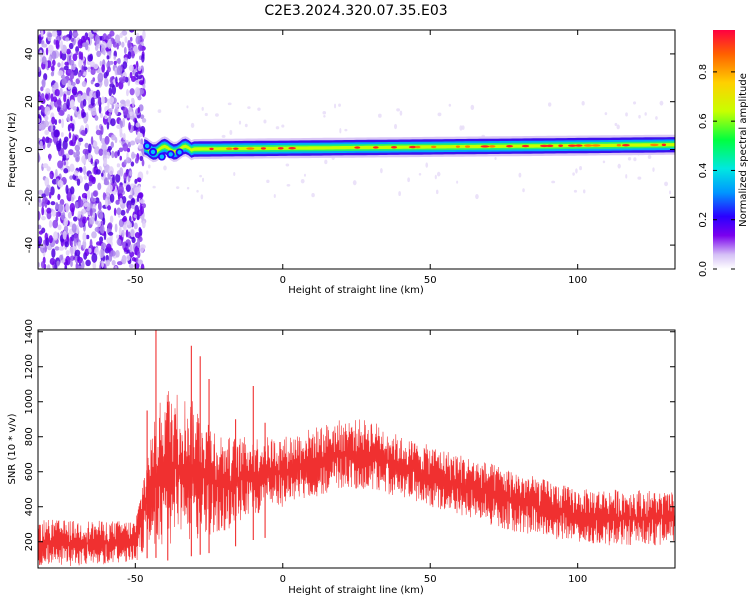 This screenshot has height=600, width=750. What do you see at coordinates (703, 220) in the screenshot?
I see `colorbar-tick-label: 0.2` at bounding box center [703, 220].